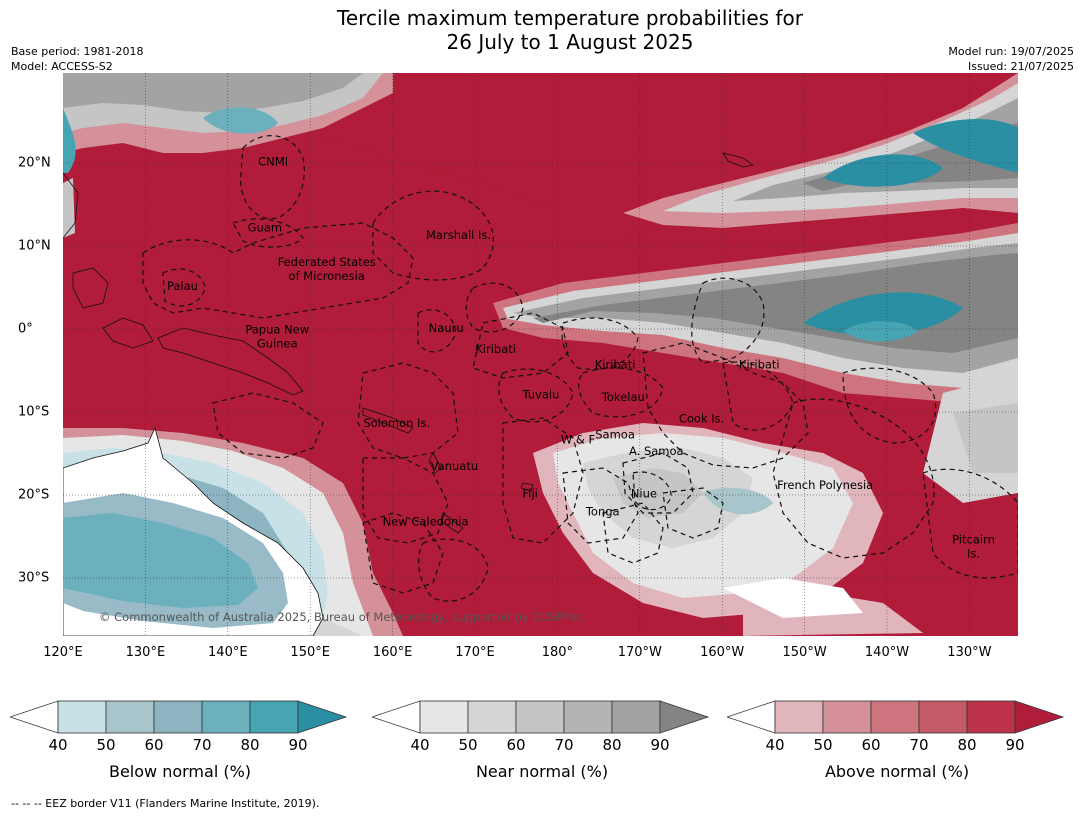  I want to click on colorbar-near-scale: 40 50 60 70 80 90, so click(540, 727).